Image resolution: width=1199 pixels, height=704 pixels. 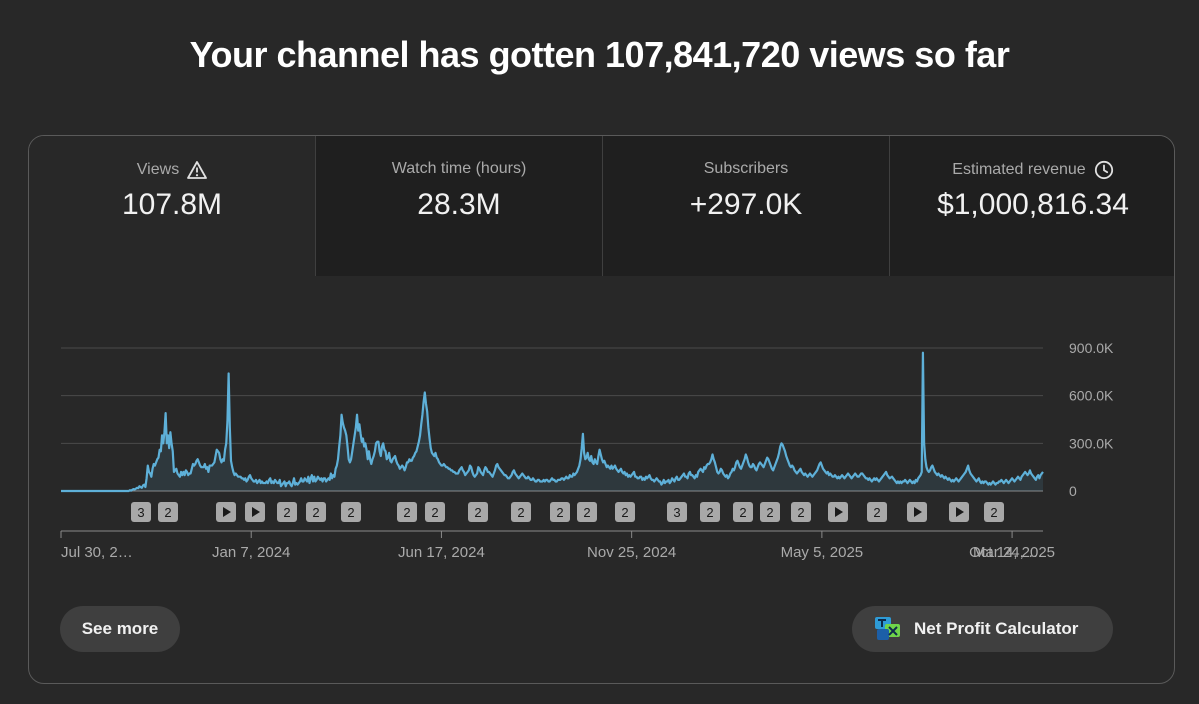 I want to click on tab-revenue-label: Estimated revenue, so click(x=1019, y=169).